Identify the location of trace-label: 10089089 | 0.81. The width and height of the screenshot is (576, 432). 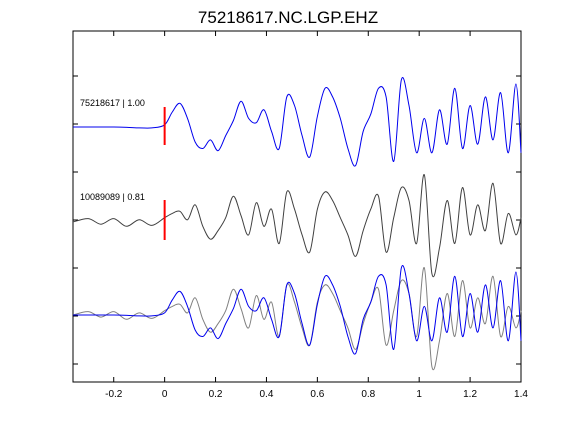
(112, 197).